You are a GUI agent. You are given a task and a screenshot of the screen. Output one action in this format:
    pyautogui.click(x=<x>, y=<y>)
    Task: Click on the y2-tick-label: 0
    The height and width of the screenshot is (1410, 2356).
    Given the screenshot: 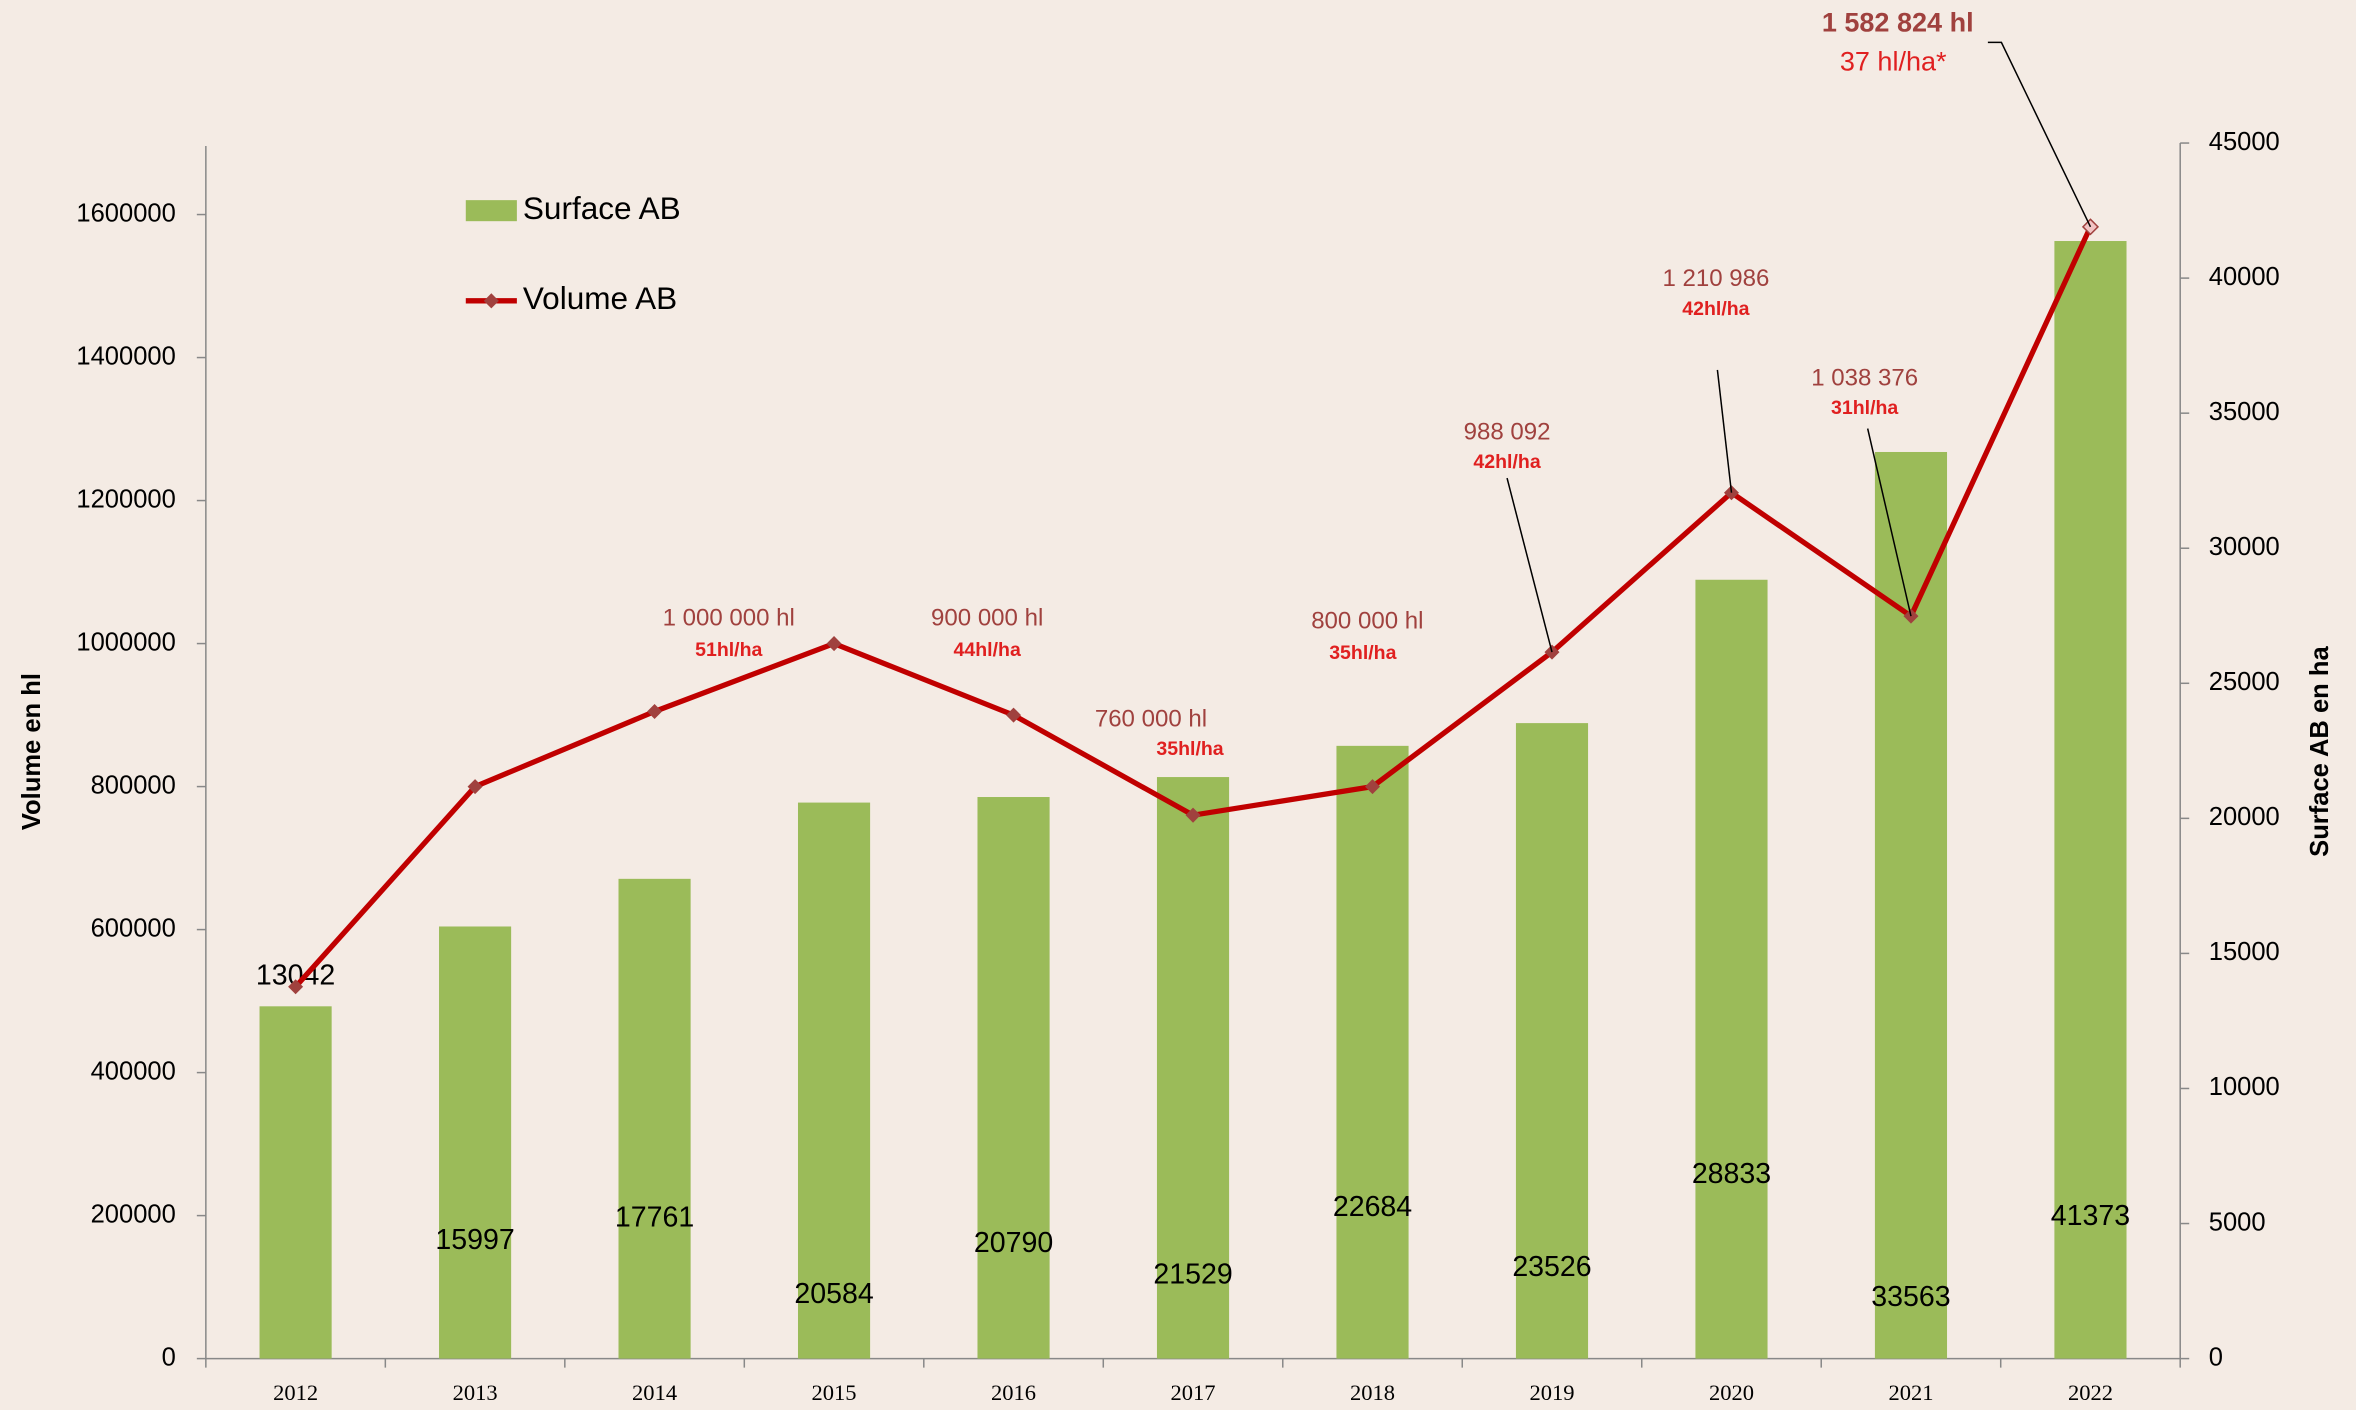 What is the action you would take?
    pyautogui.click(x=2216, y=1357)
    